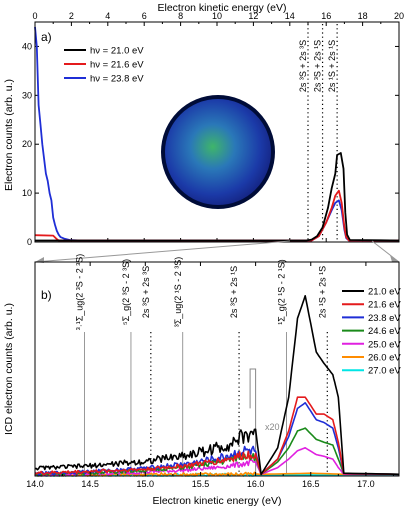  What do you see at coordinates (363, 16) in the screenshot?
I see `panel-a-xtick-label: 18` at bounding box center [363, 16].